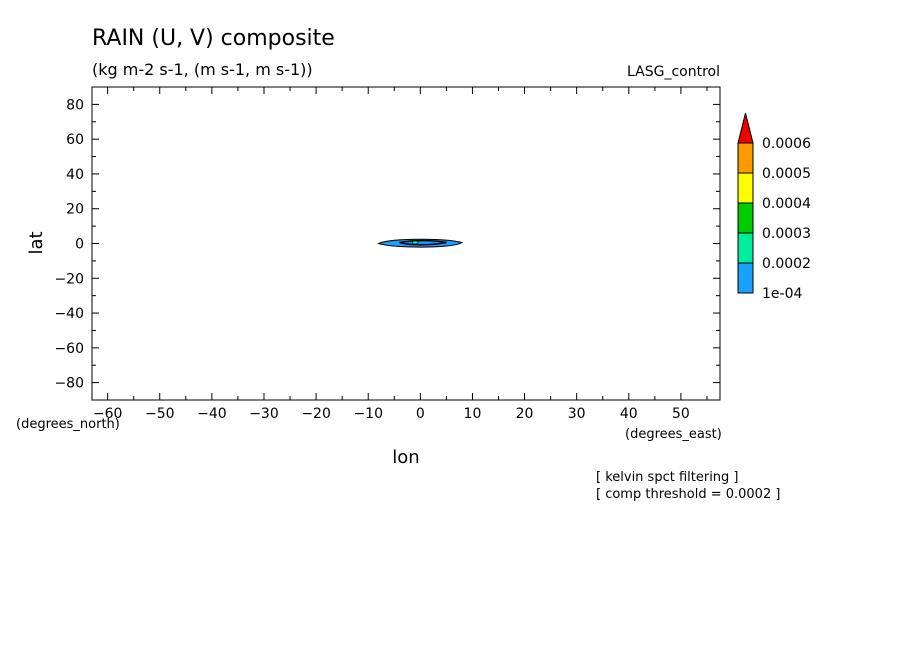 Image resolution: width=904 pixels, height=654 pixels. Describe the element at coordinates (667, 477) in the screenshot. I see `note-filtering: [ kelvin spct filtering ]` at that location.